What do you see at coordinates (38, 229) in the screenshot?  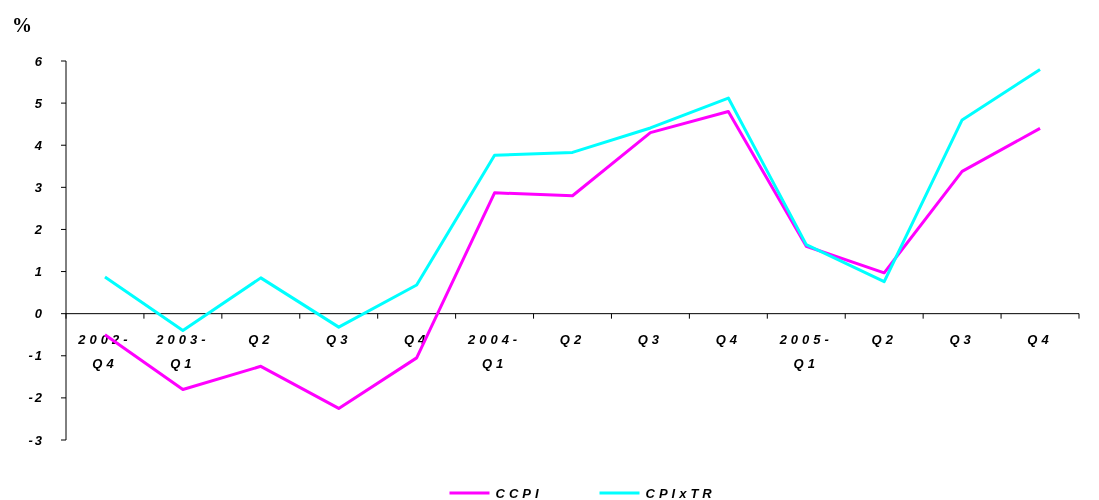 I see `y-tick-label: 2` at bounding box center [38, 229].